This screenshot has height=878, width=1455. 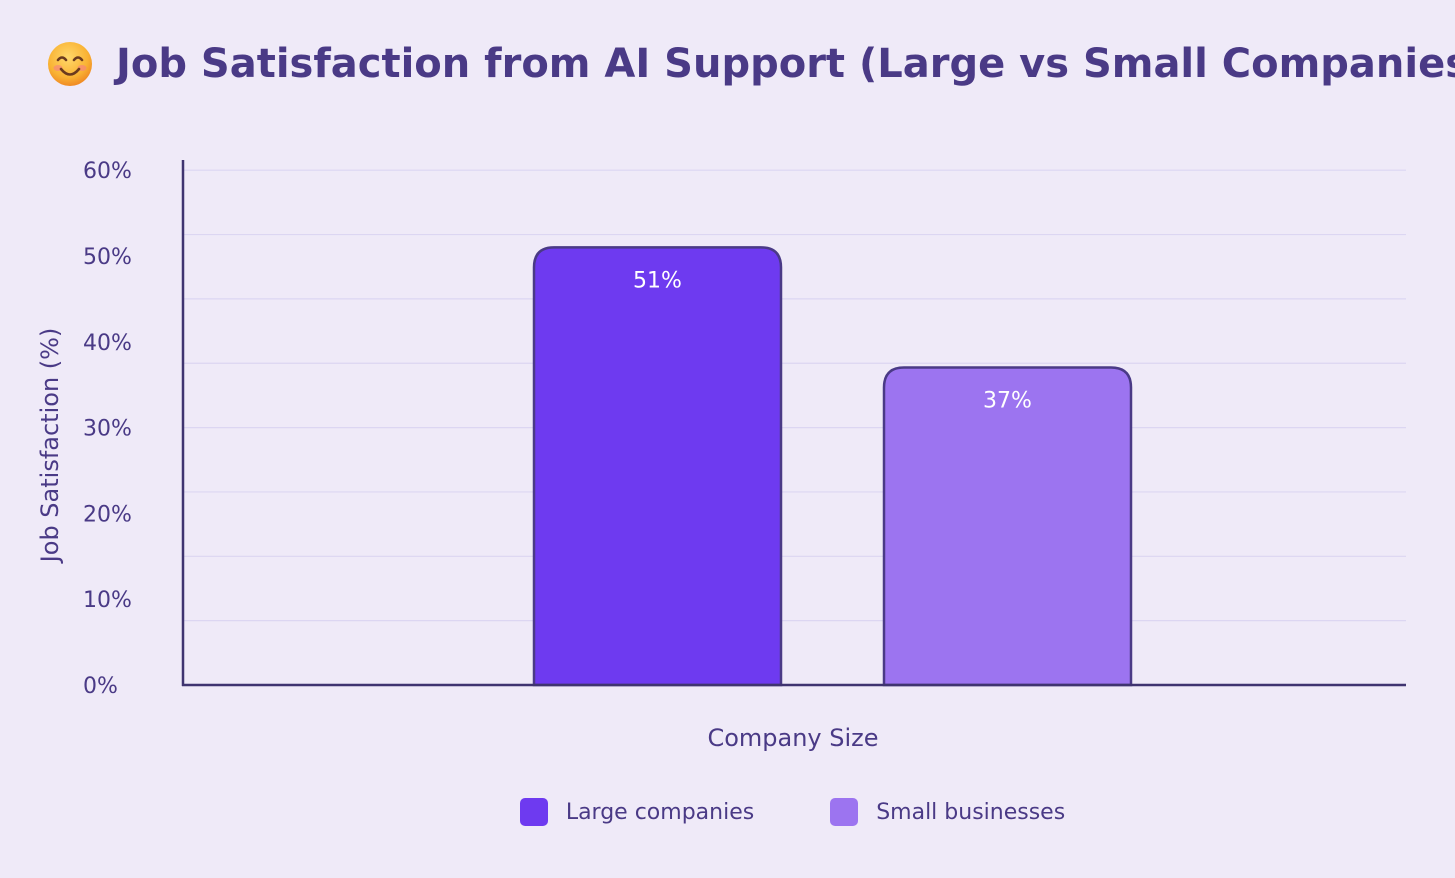 I want to click on y-tick-label: 10%, so click(x=107, y=600).